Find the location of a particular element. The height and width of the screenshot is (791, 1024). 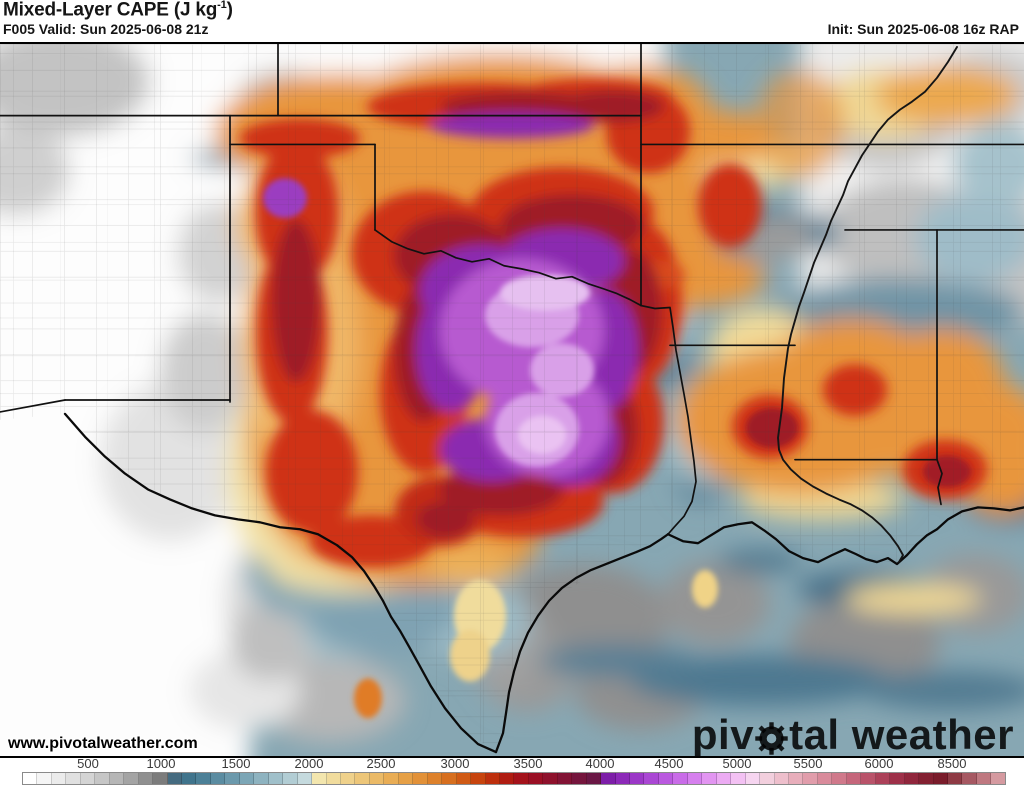

legend-tick-label: 5500 is located at coordinates (808, 763).